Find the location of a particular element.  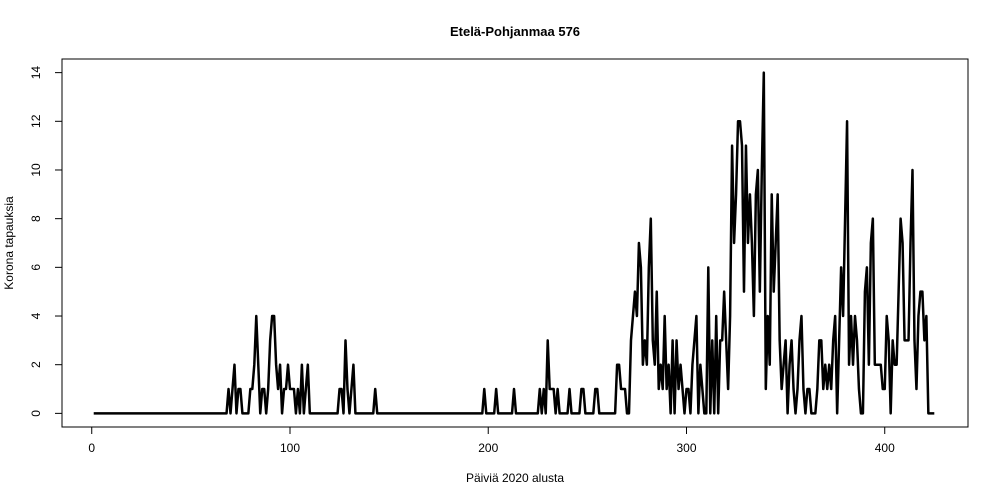

y-tick-label: 10 is located at coordinates (36, 170).